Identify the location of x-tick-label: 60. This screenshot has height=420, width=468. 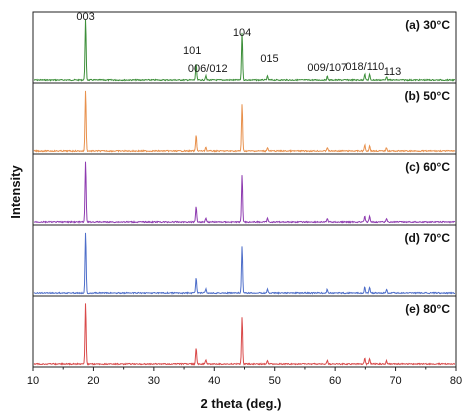
(335, 381).